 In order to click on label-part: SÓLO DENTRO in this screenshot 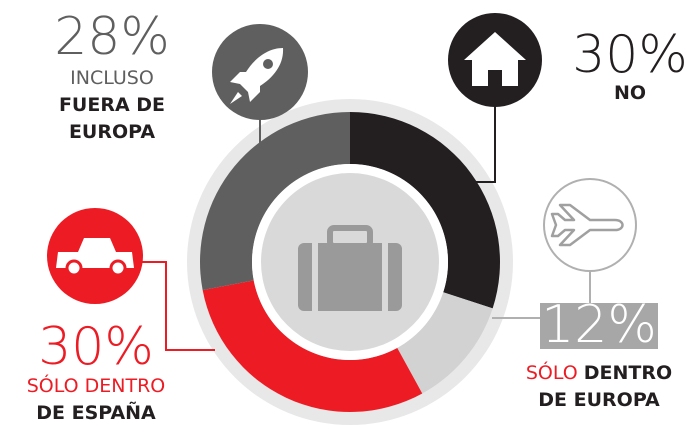, I will do `click(96, 385)`.